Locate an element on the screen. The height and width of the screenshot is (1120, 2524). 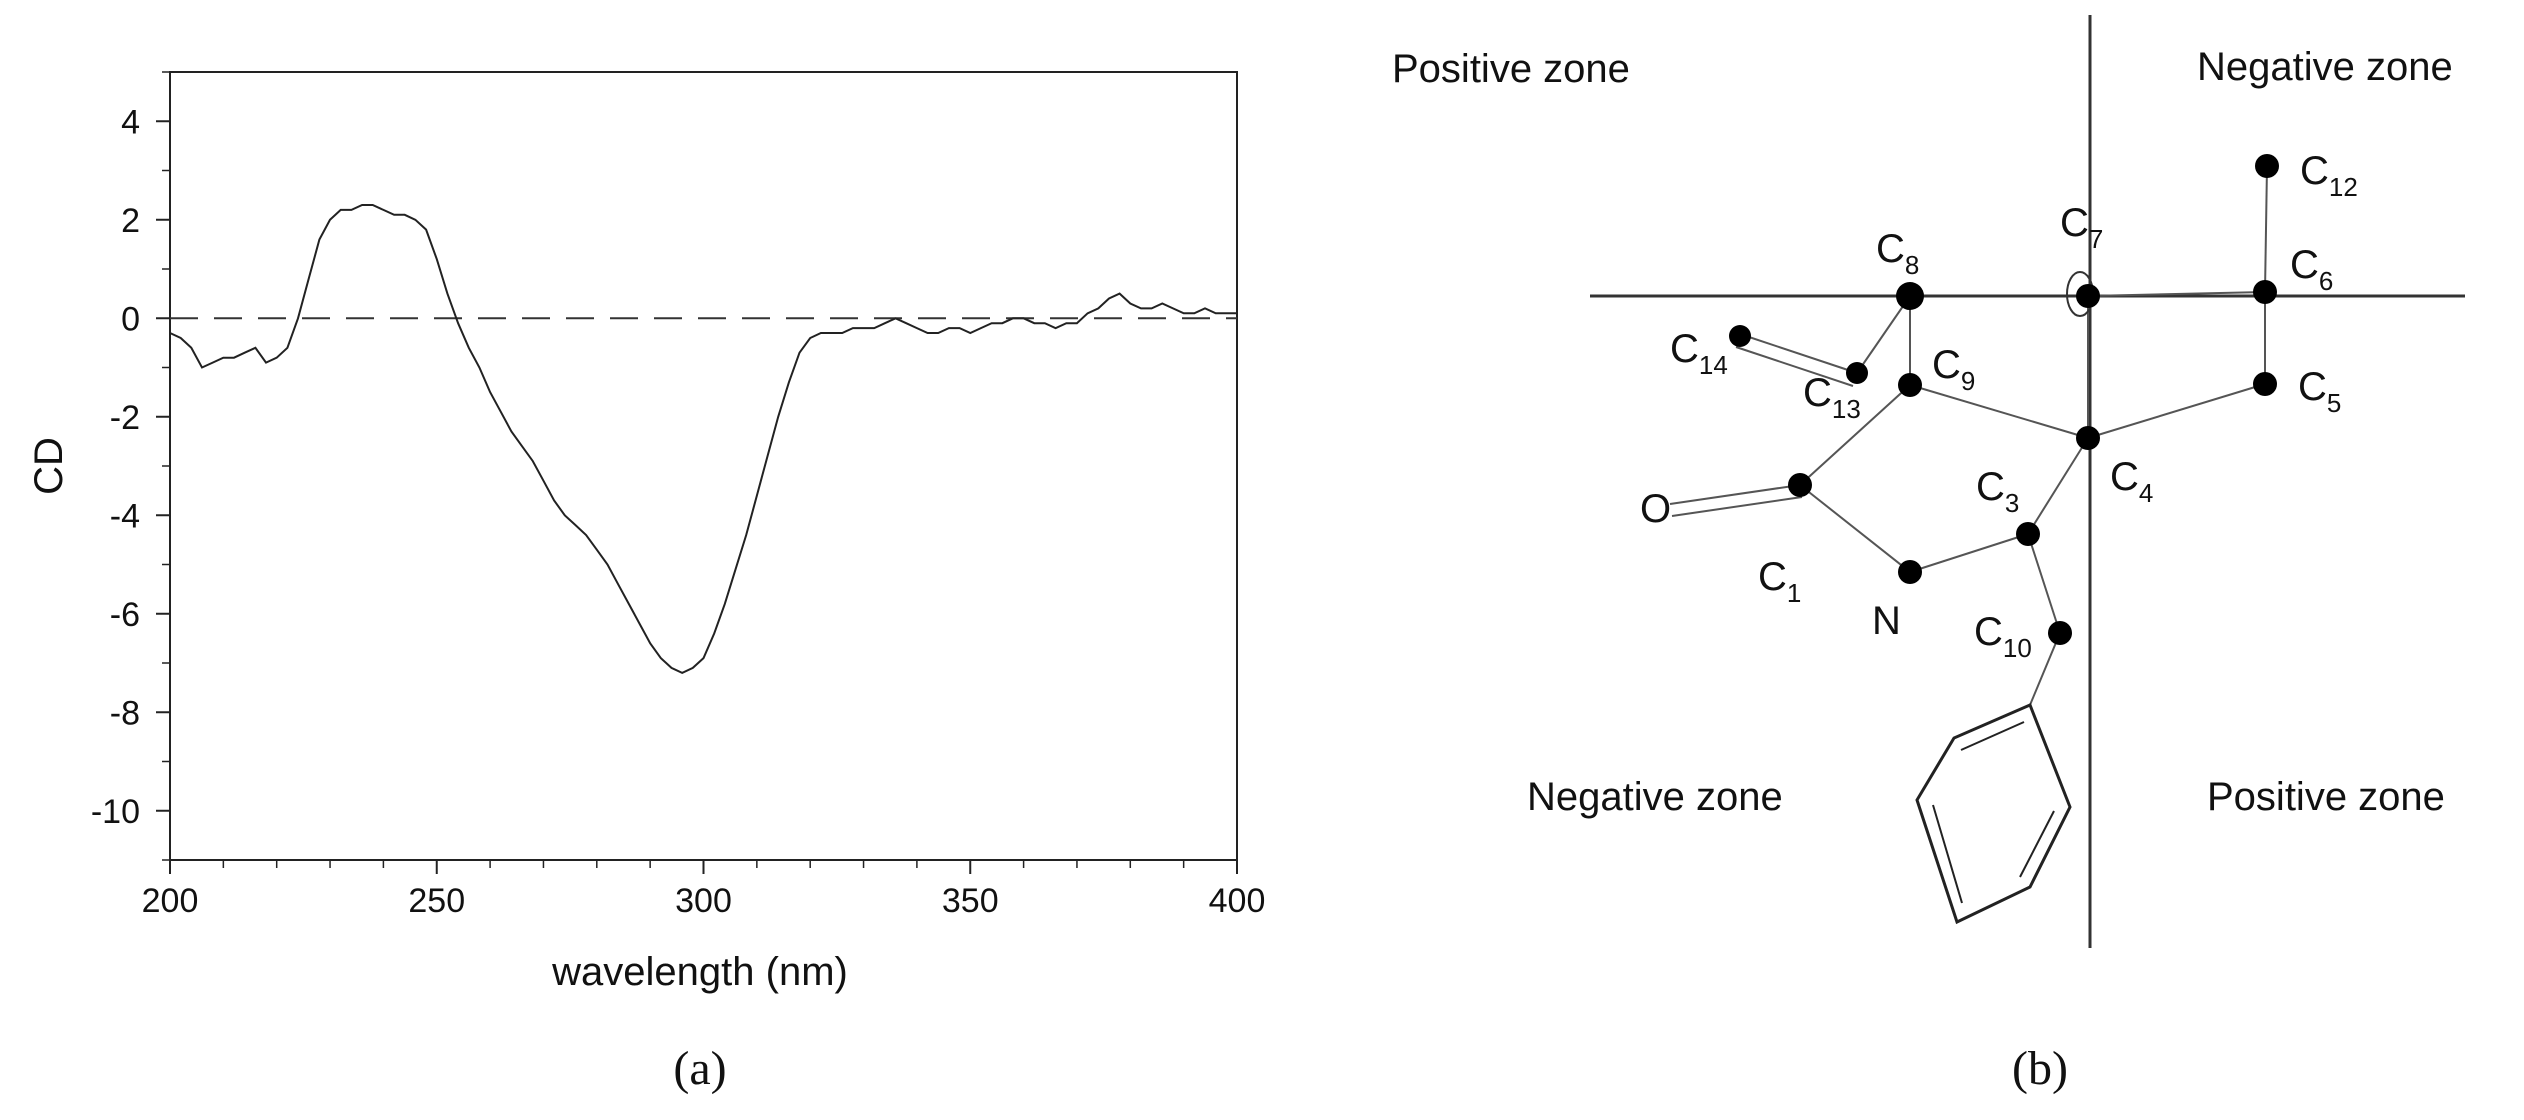
atom-dot-c10 is located at coordinates (2060, 633).